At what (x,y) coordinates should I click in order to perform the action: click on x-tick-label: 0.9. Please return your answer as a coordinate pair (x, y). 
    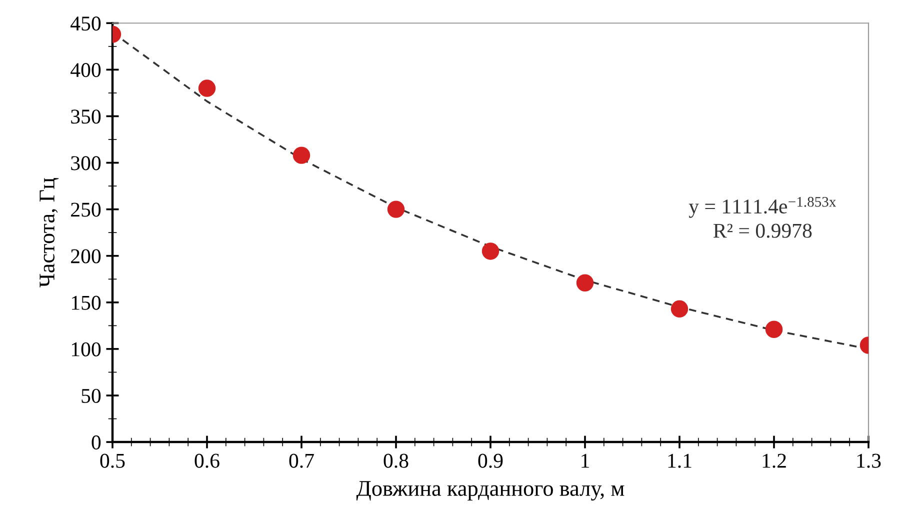
    Looking at the image, I should click on (490, 461).